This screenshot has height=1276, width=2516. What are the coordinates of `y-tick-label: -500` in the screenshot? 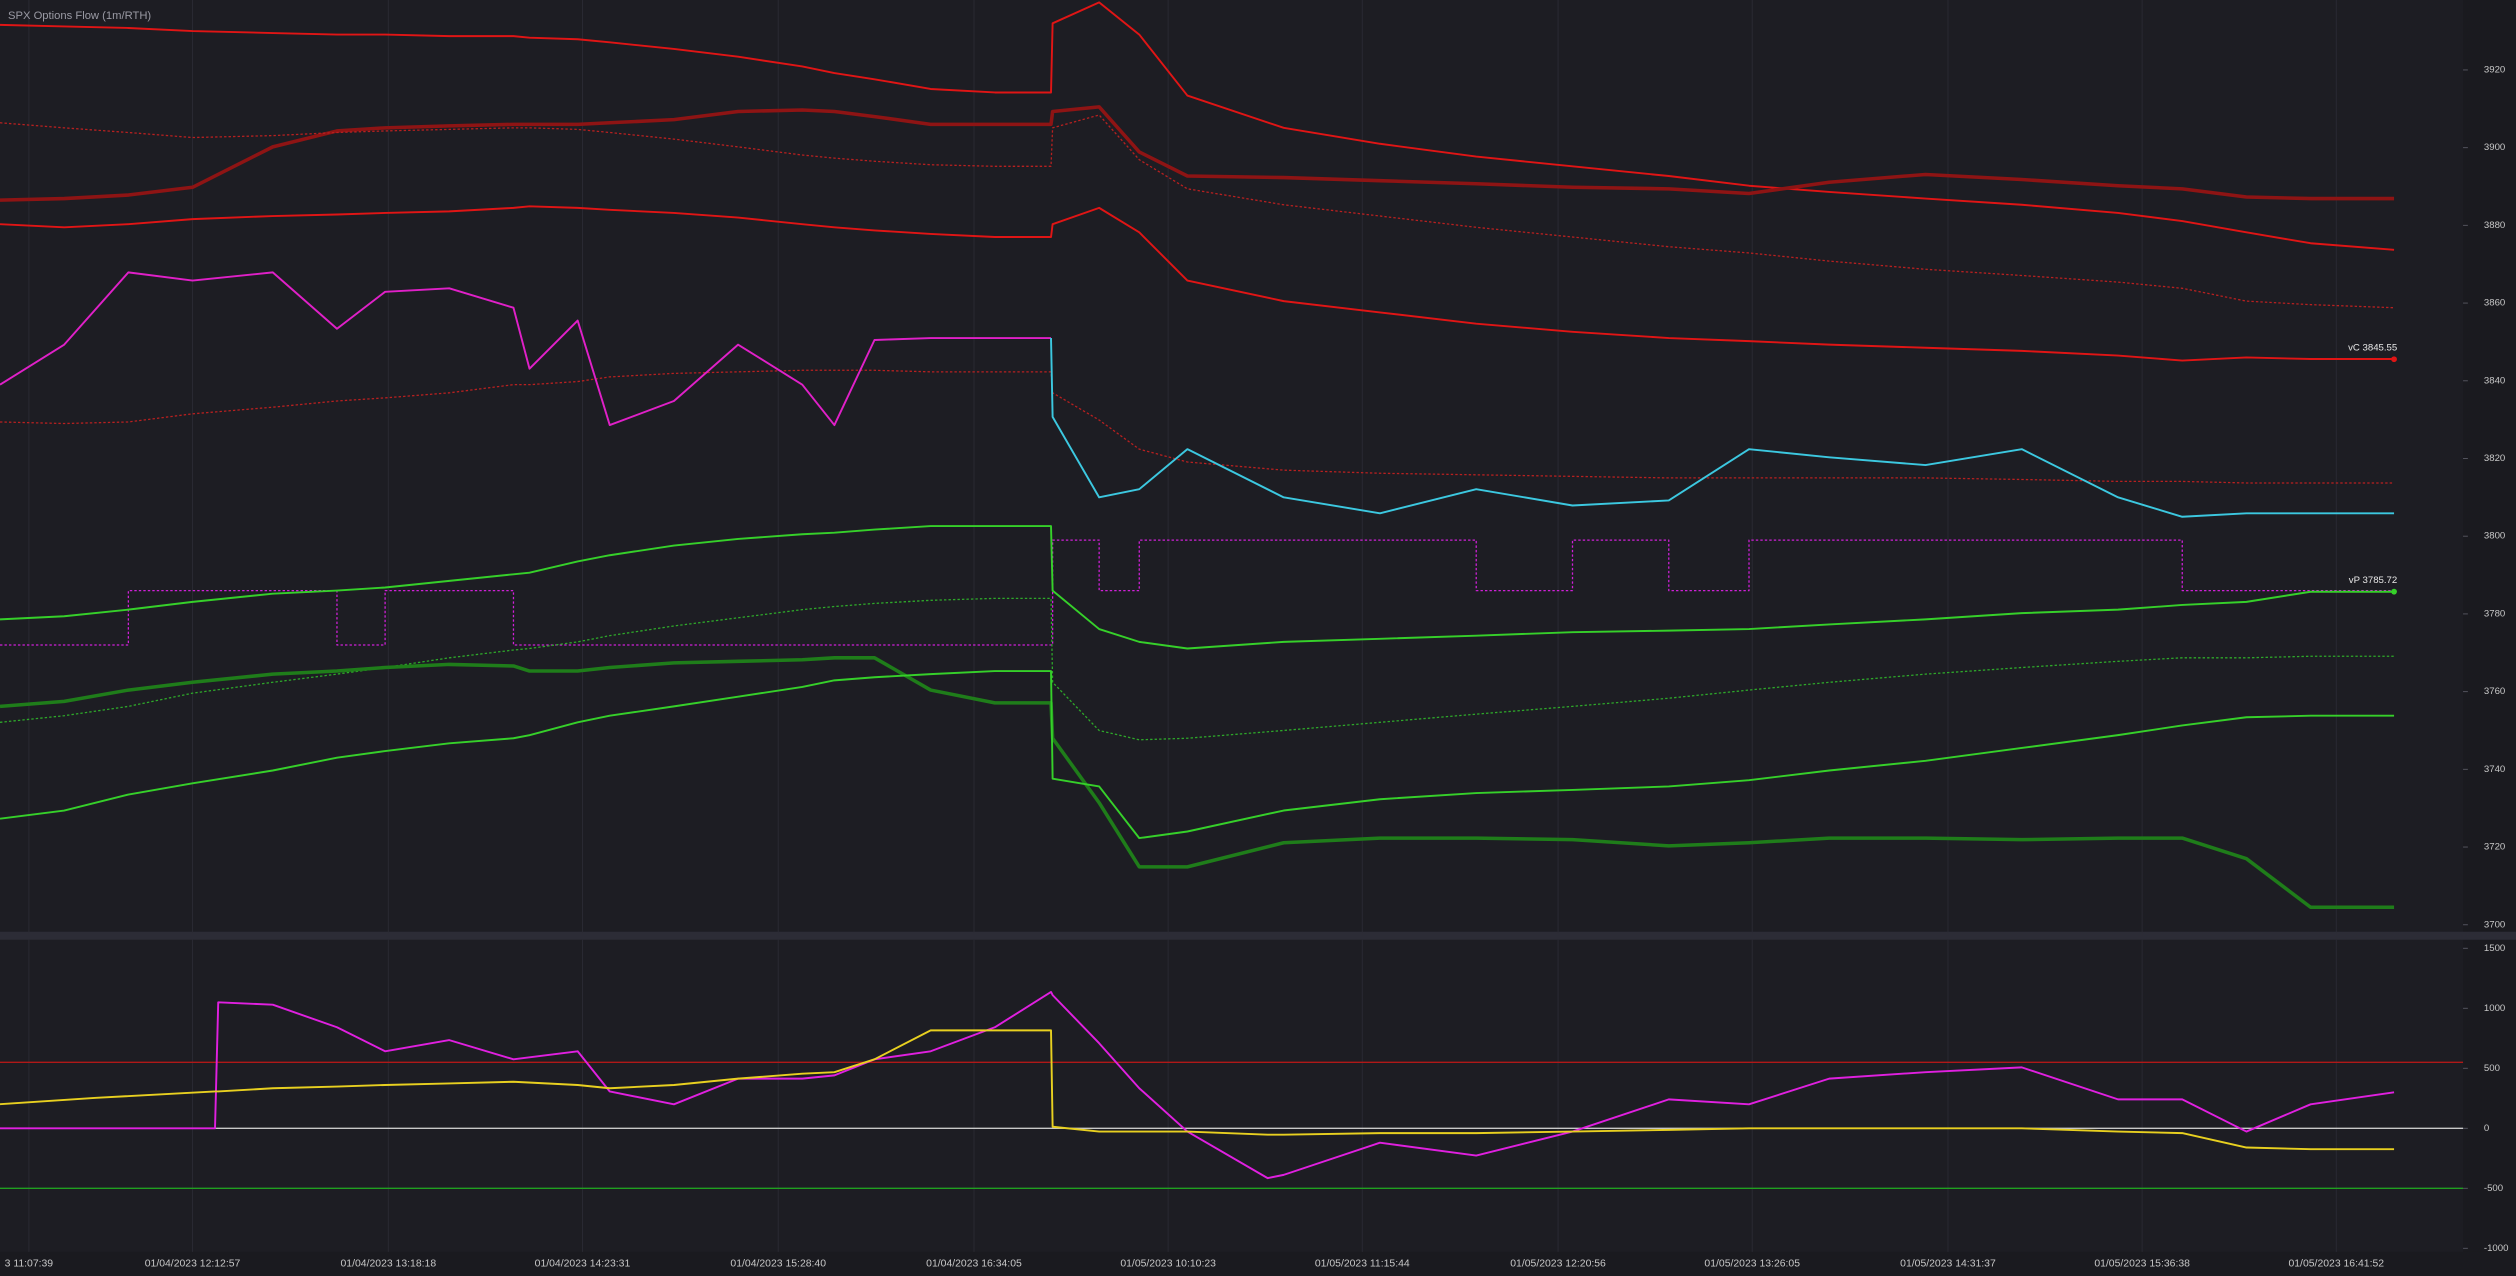 It's located at (2493, 1188).